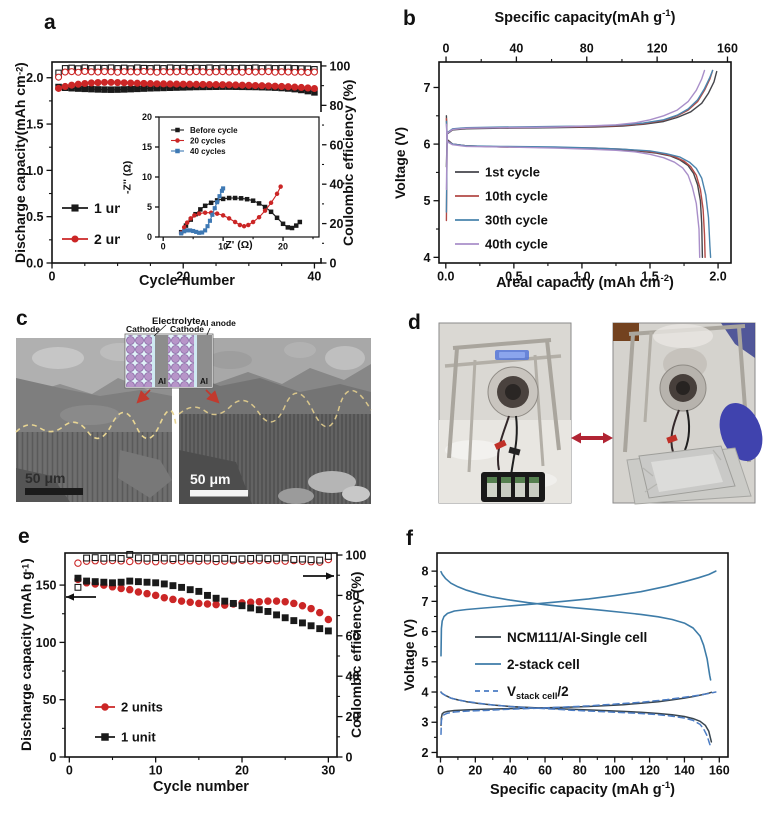  I want to click on panel-a-label: a, so click(50, 22).